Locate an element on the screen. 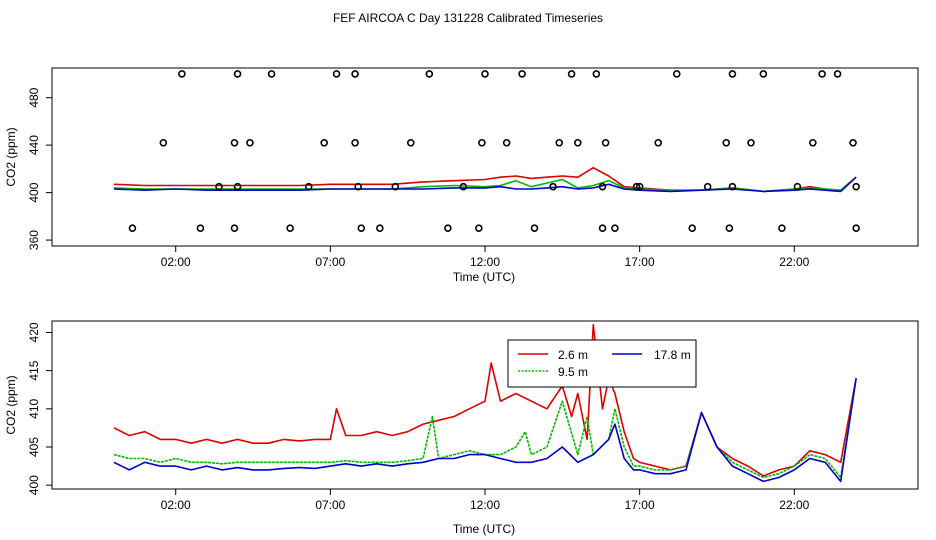  top-x-tick-label: 17:00 is located at coordinates (640, 262).